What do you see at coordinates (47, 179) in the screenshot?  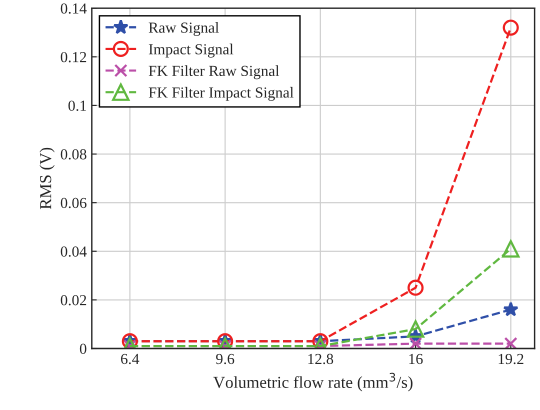 I see `y-axis-title: RMS (V)` at bounding box center [47, 179].